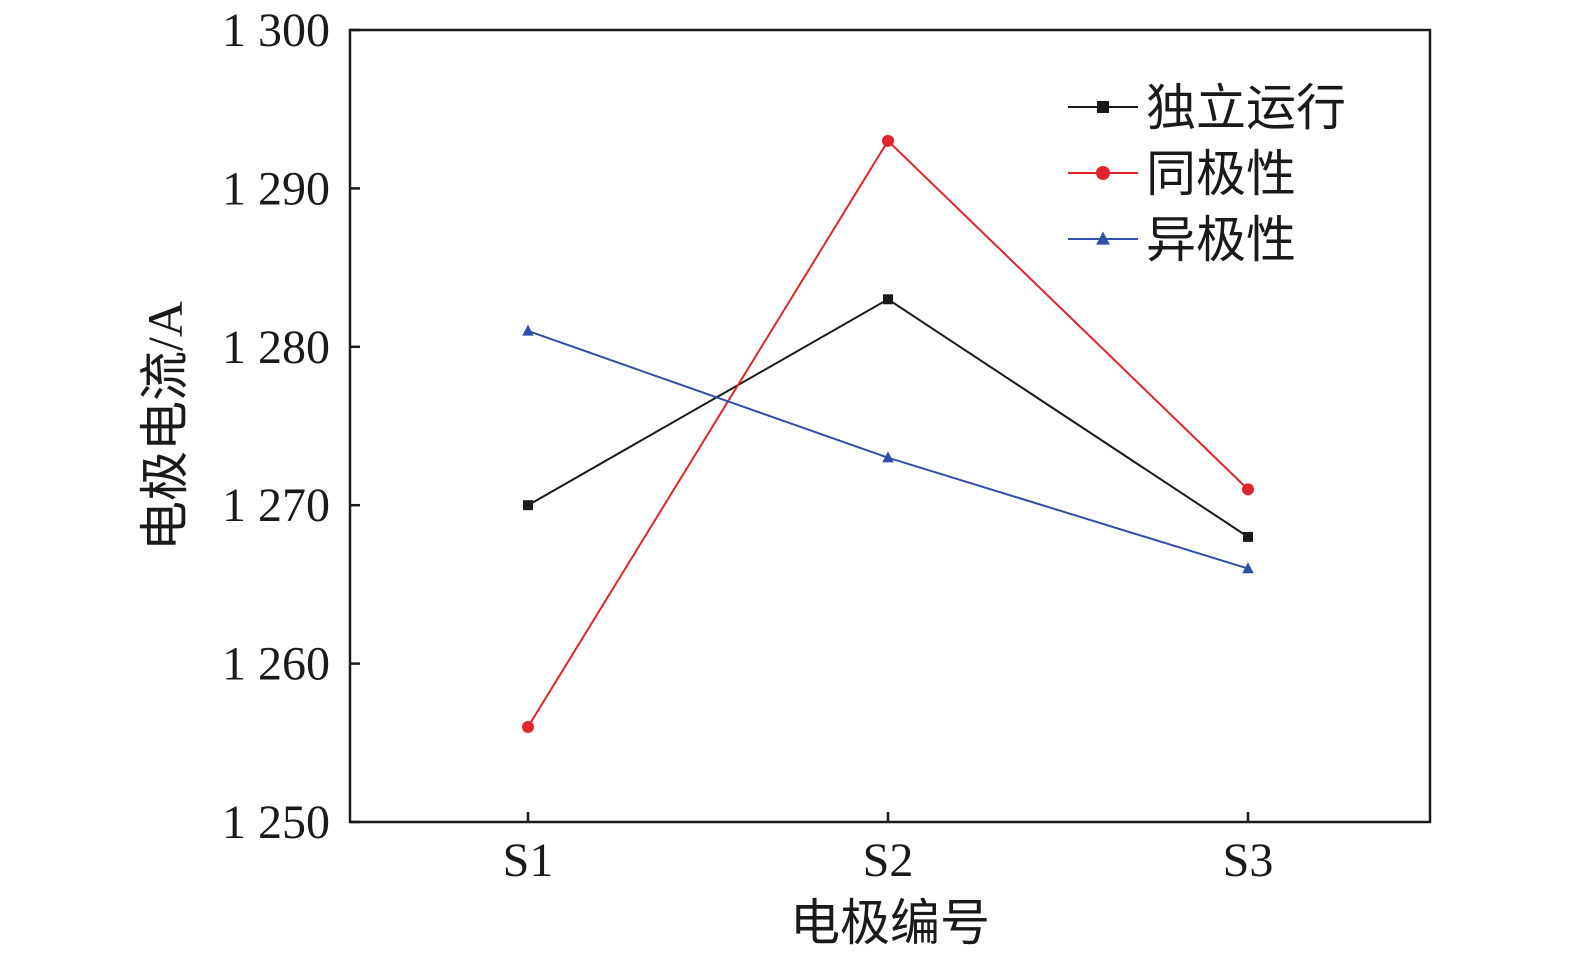 The image size is (1575, 960). I want to click on legend-item: 独立运行, so click(1207, 108).